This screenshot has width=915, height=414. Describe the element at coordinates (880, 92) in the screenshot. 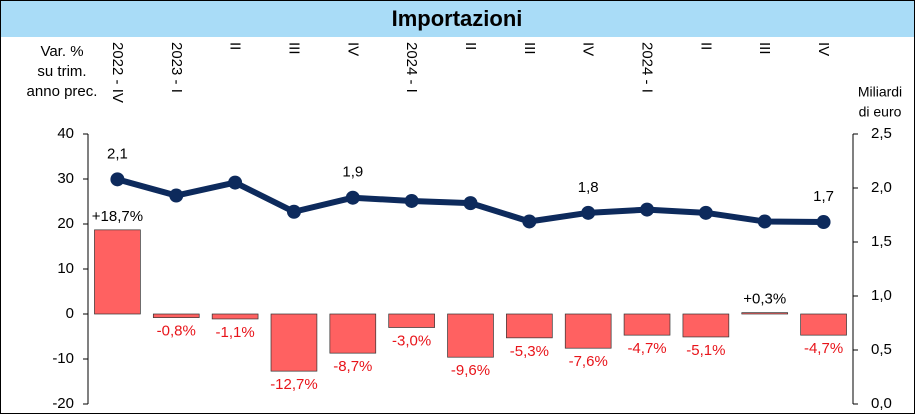

I see `y2-axis-label: Miliardi` at that location.